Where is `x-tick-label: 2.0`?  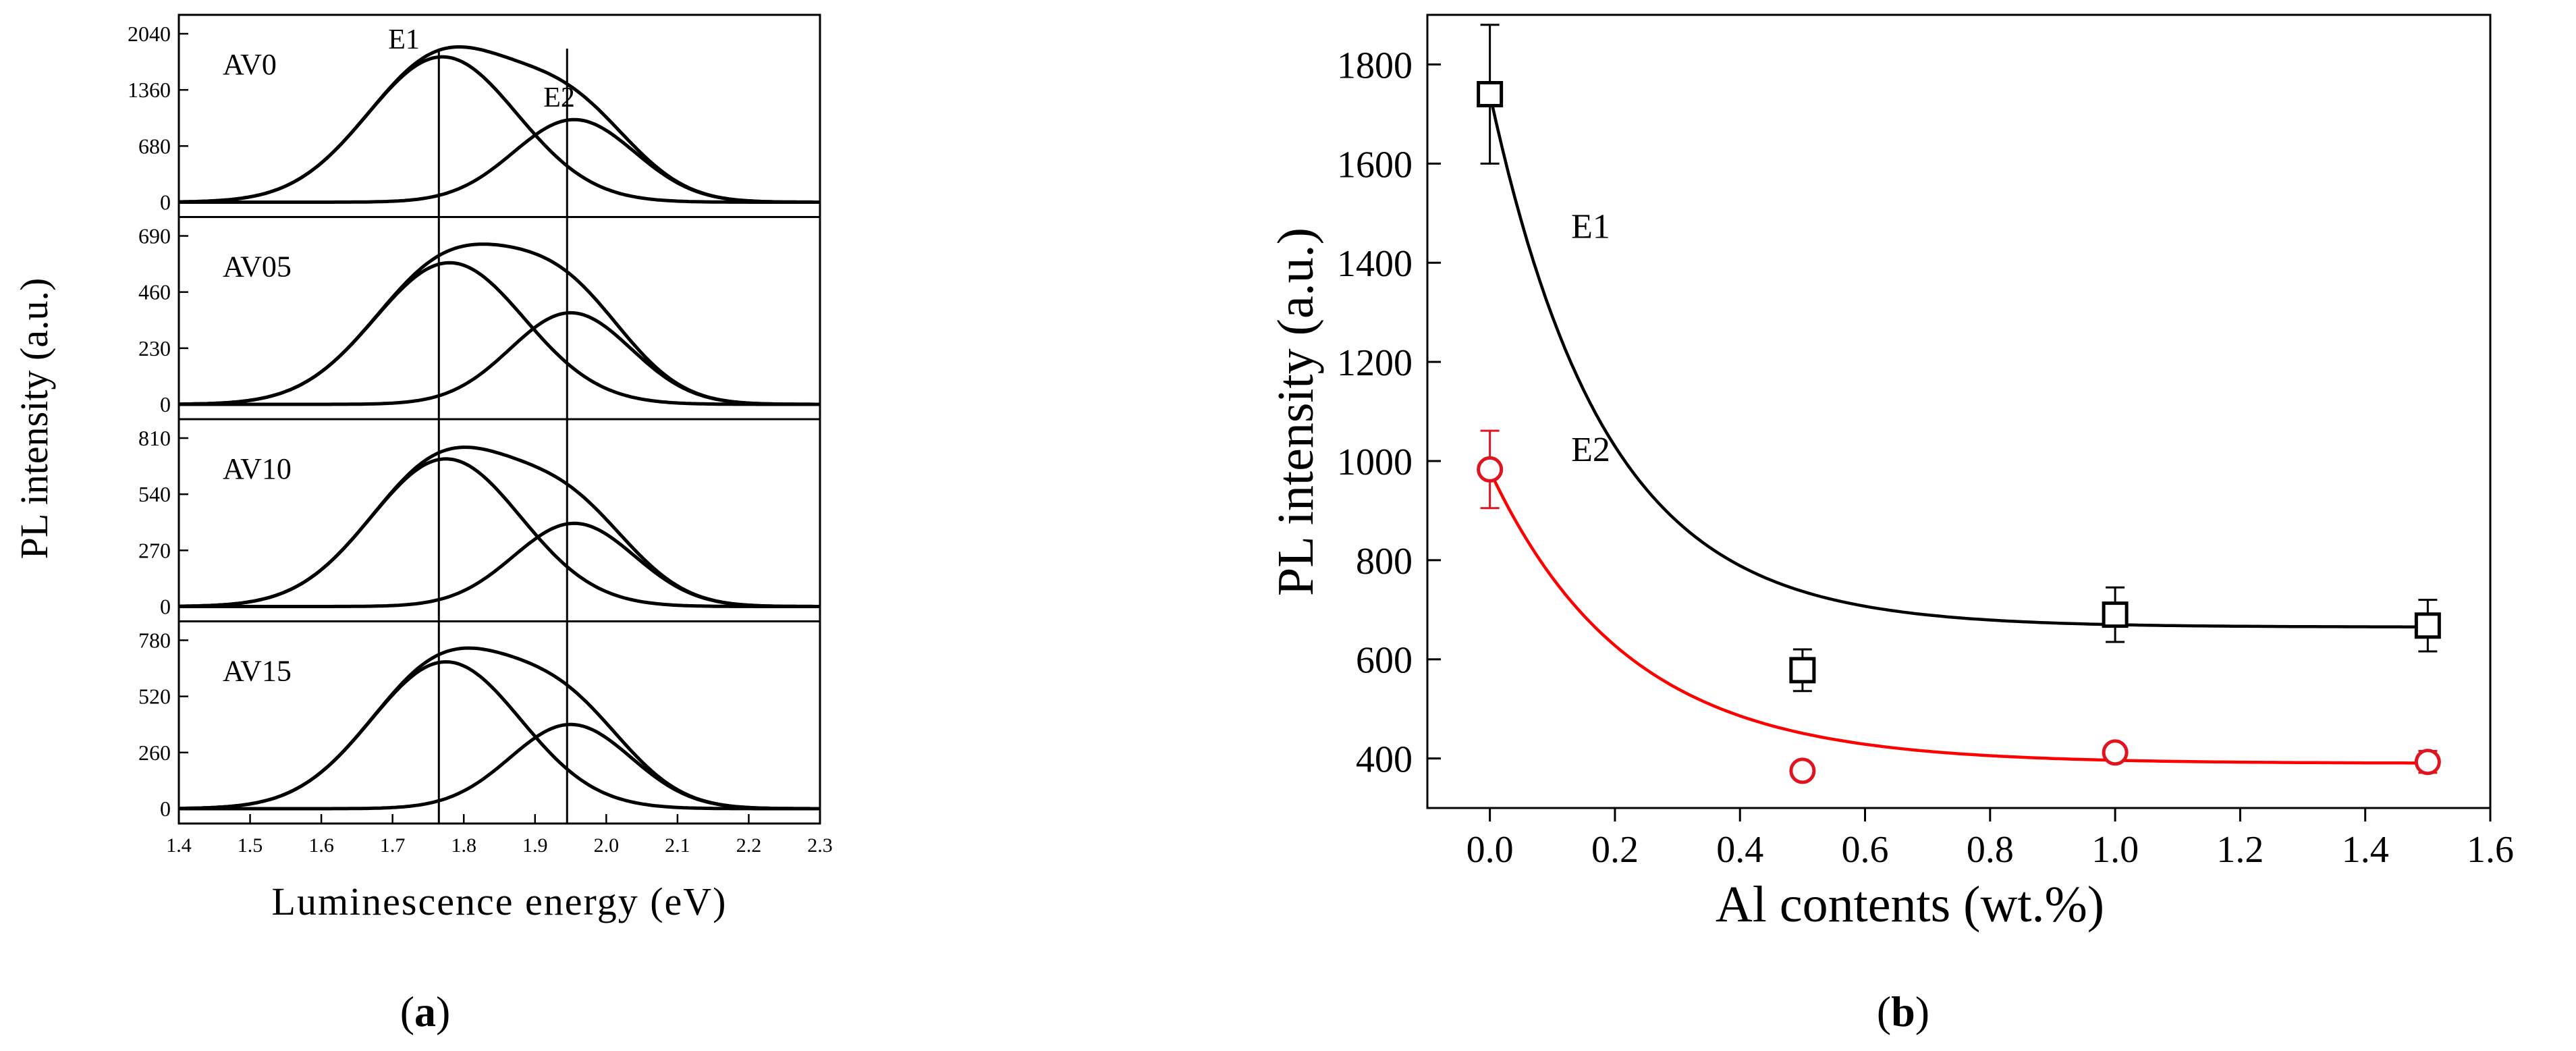 x-tick-label: 2.0 is located at coordinates (607, 846).